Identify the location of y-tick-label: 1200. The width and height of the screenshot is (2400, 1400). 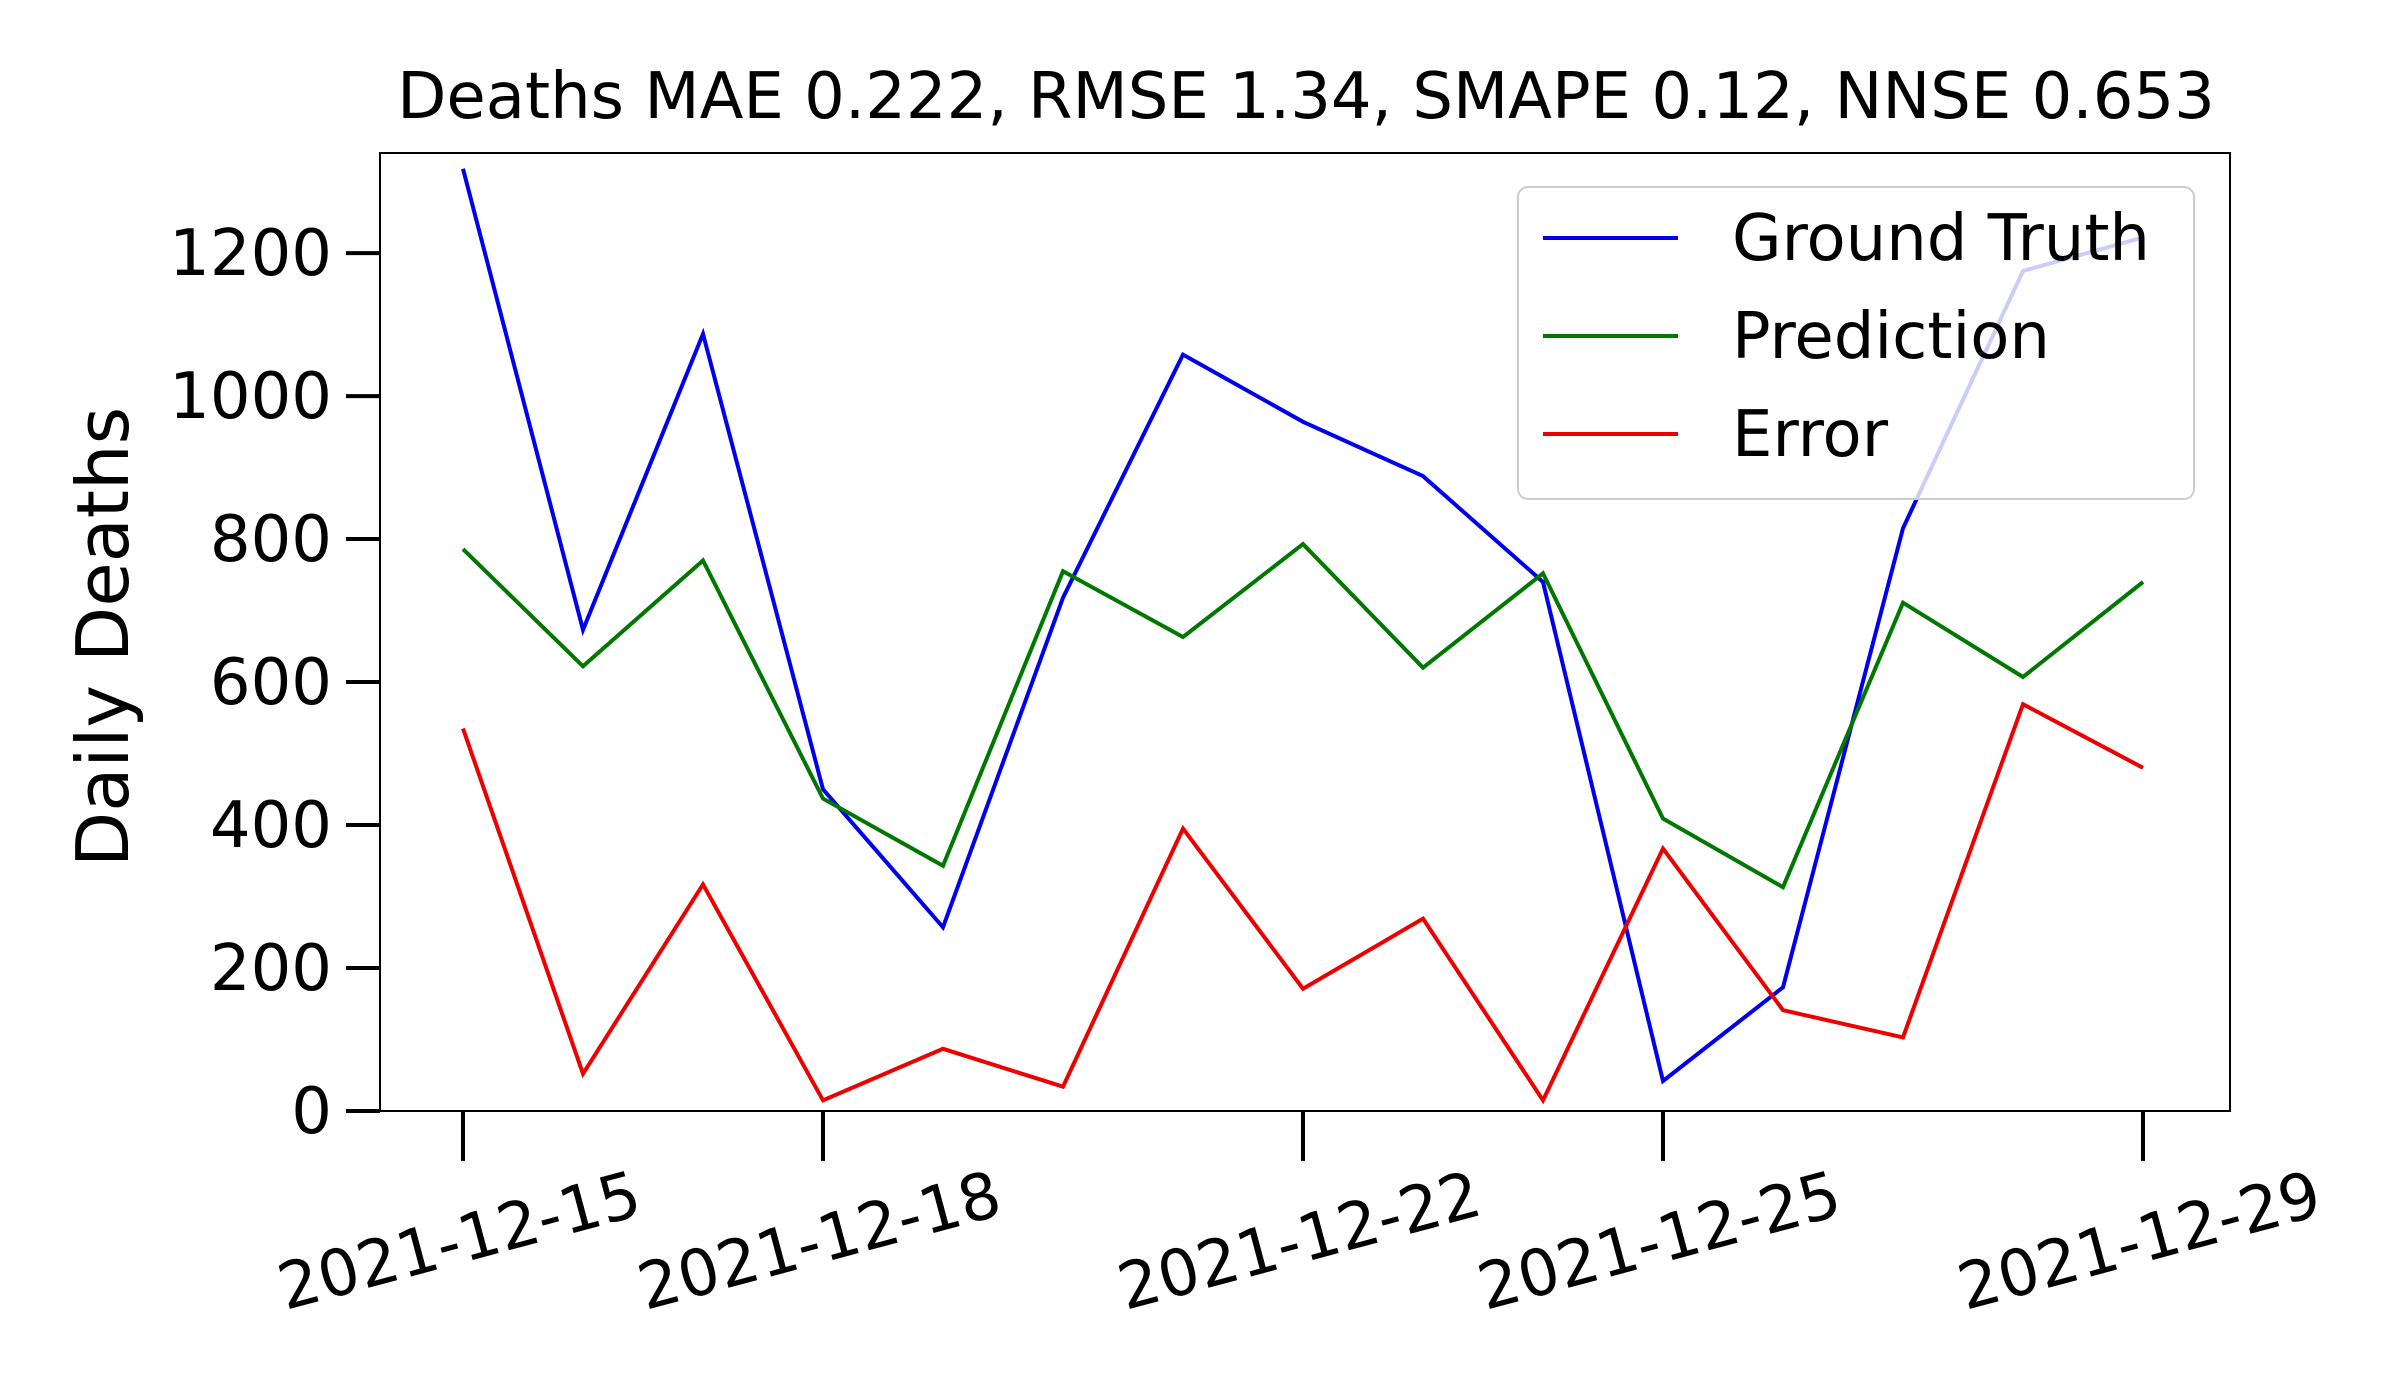
(250, 254).